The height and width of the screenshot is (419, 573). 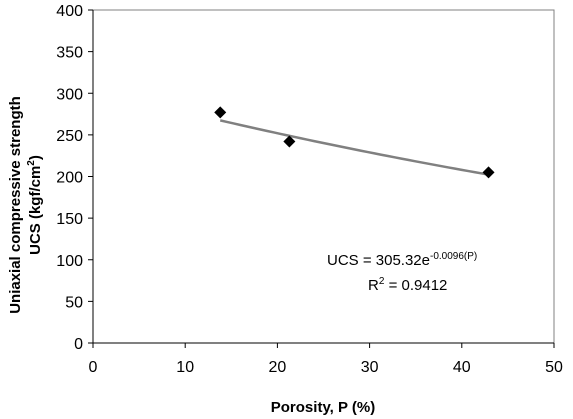 I want to click on r-squared-label: R2 = 0.9412, so click(x=407, y=285).